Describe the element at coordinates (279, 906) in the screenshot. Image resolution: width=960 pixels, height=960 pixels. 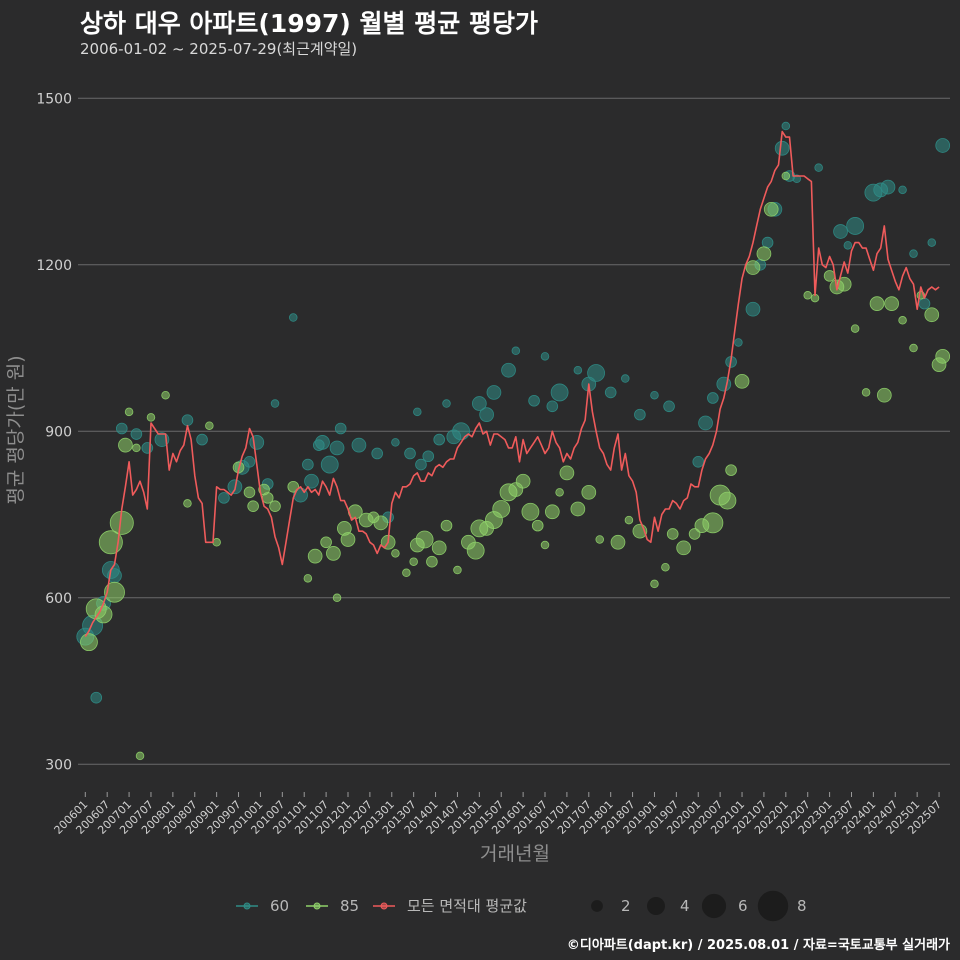
I see `legend-label: 60` at that location.